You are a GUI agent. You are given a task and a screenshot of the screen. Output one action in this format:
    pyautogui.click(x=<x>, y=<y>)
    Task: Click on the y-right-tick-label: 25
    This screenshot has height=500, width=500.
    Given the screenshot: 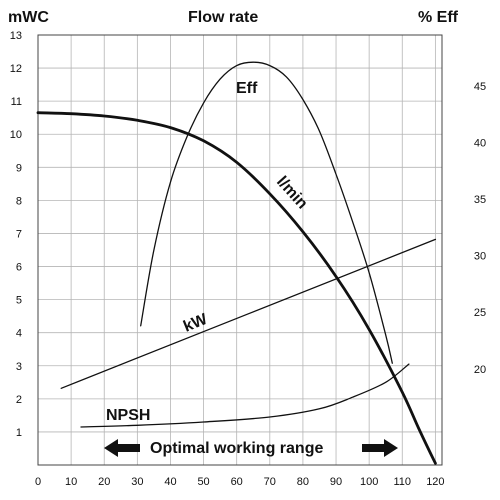 What is the action you would take?
    pyautogui.click(x=480, y=313)
    